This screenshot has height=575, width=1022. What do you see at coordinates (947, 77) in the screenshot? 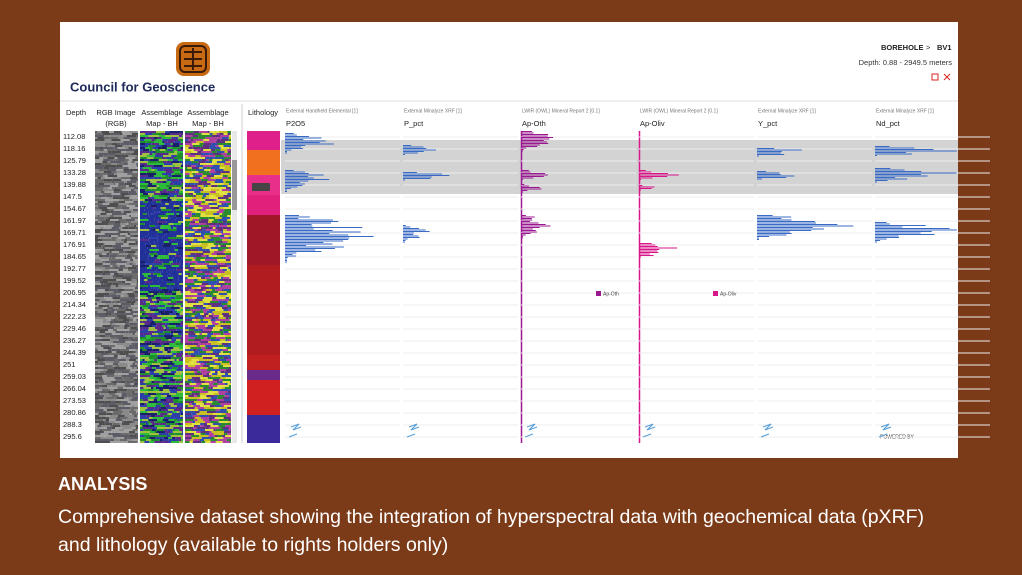
I see `close-icon` at bounding box center [947, 77].